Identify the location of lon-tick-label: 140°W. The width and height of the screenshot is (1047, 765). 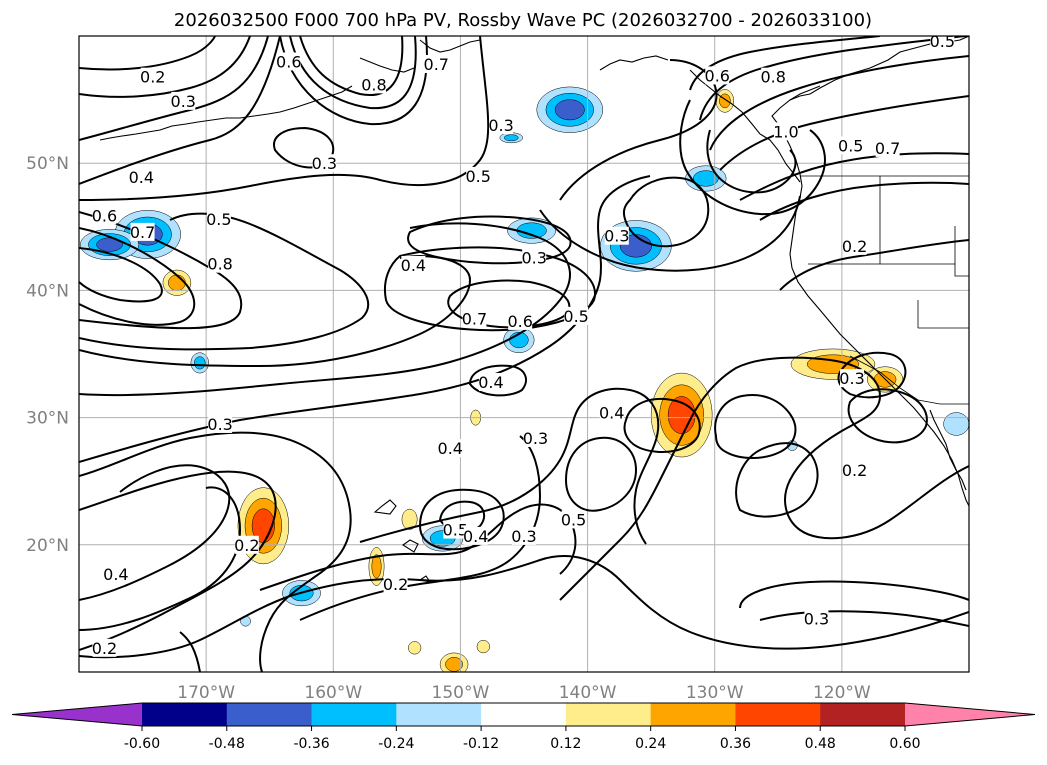
(588, 693).